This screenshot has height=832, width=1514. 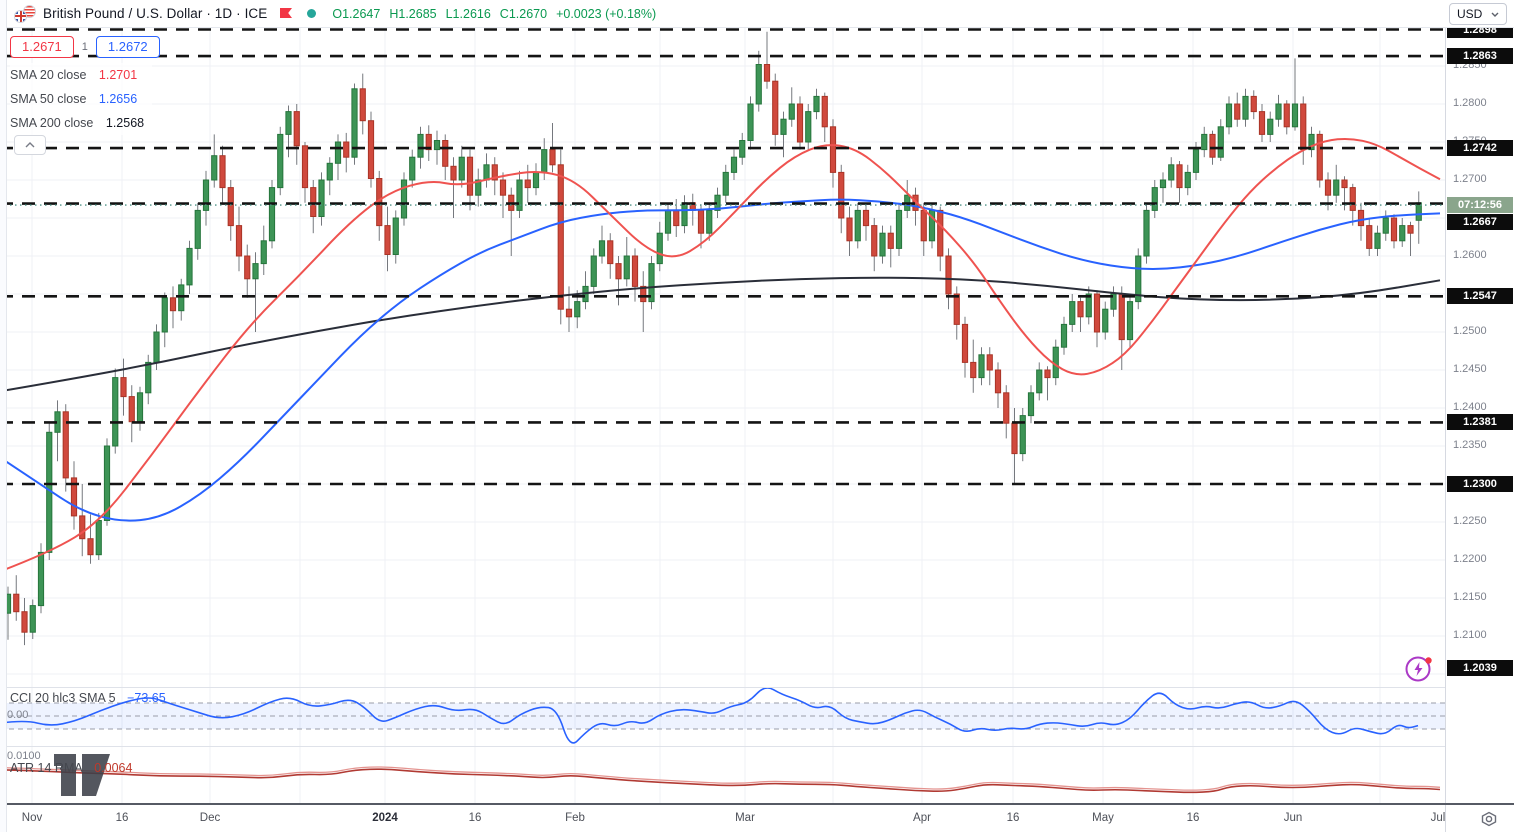 What do you see at coordinates (575, 818) in the screenshot?
I see `time-tick: Feb` at bounding box center [575, 818].